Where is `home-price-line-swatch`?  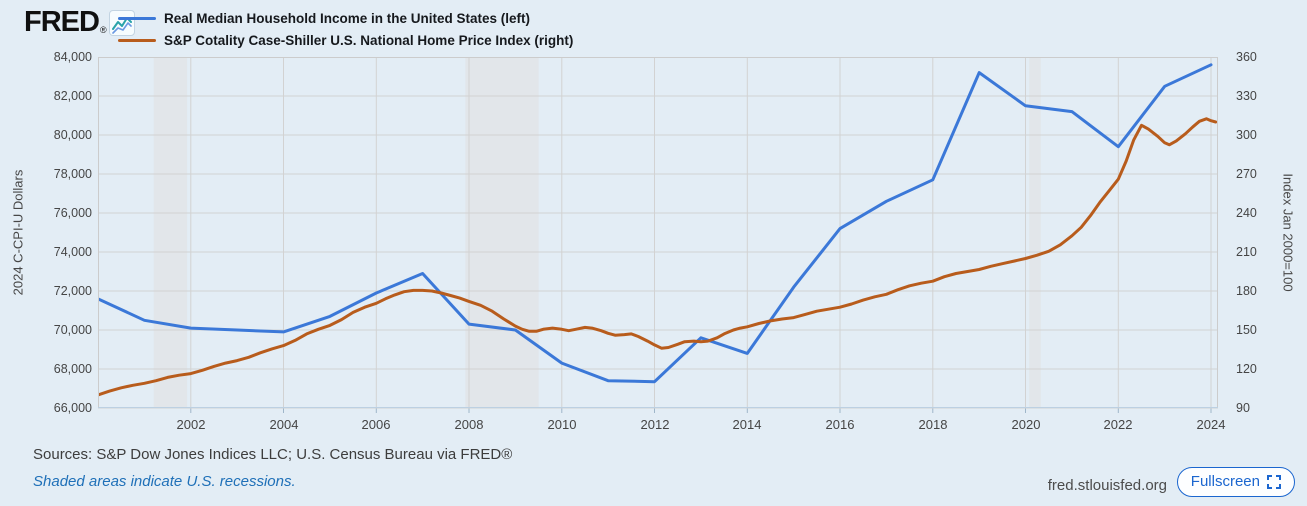
home-price-line-swatch is located at coordinates (137, 40).